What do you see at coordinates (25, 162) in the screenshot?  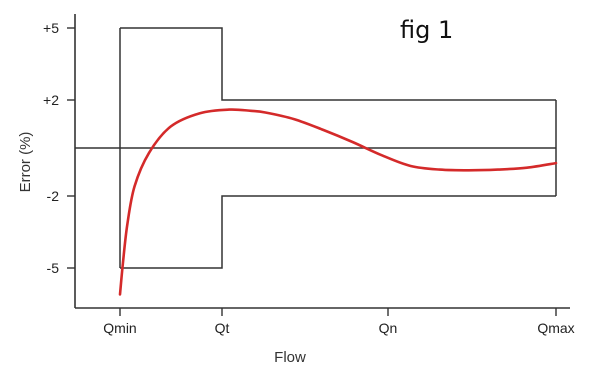 I see `y-axis-title: Error (%)` at bounding box center [25, 162].